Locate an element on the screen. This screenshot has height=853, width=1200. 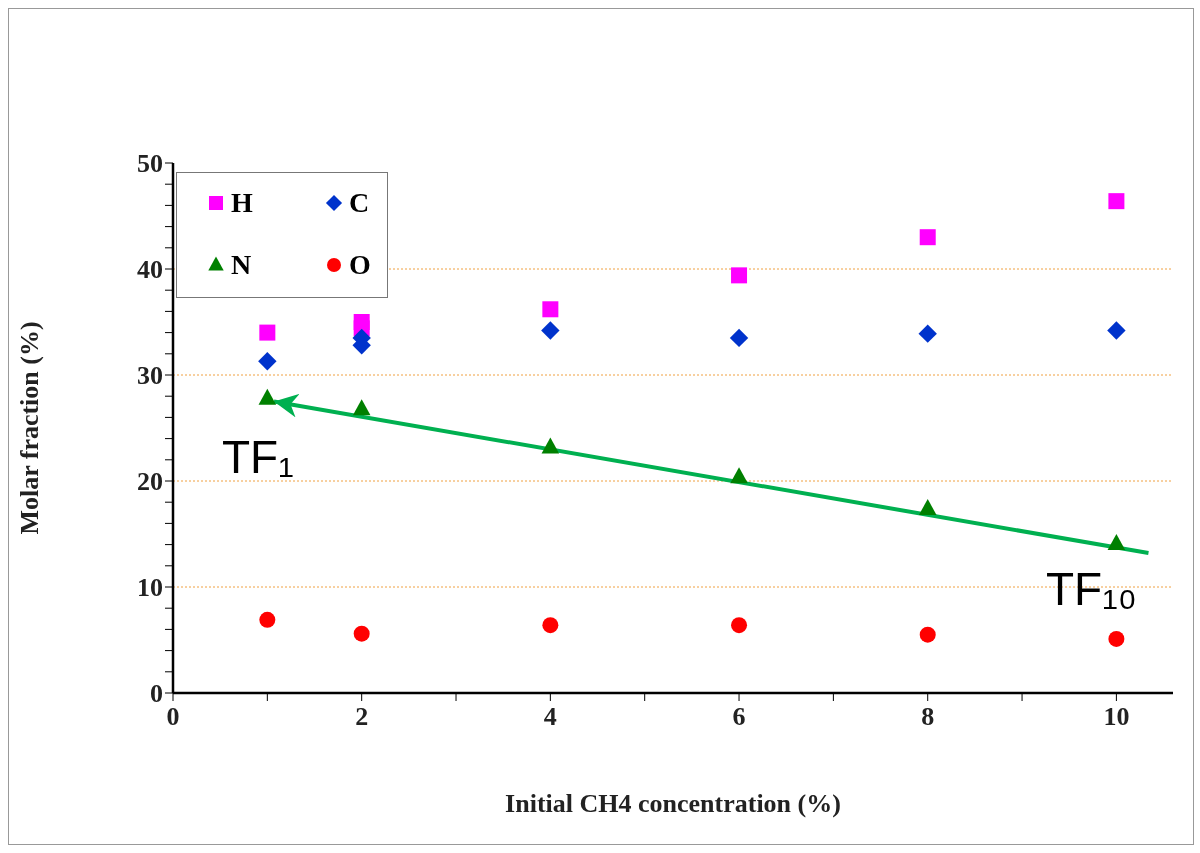
x-tick-label: 8 is located at coordinates (928, 717).